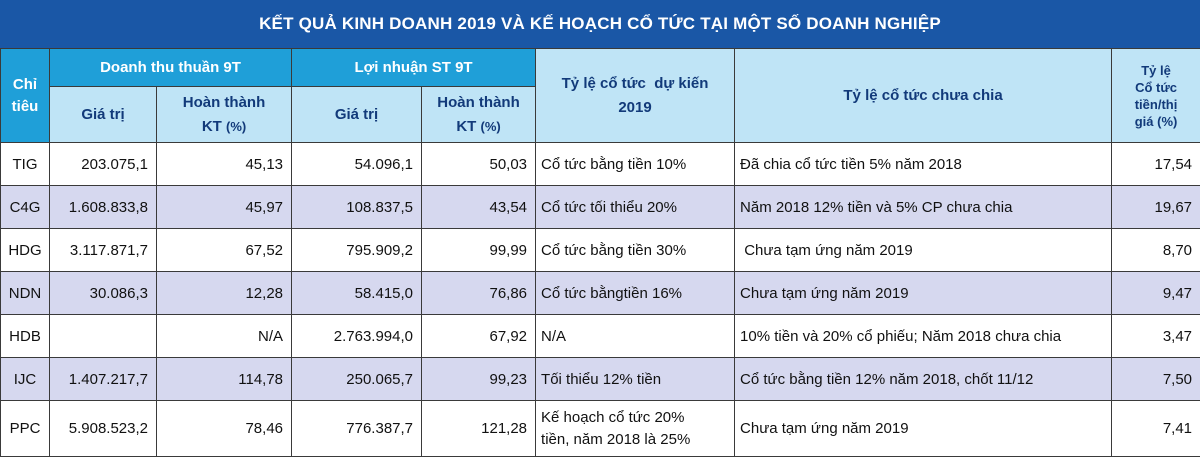 Image resolution: width=1200 pixels, height=457 pixels. I want to click on header-dt-hoan-thanh-line-1: Hoàn thành, so click(224, 103).